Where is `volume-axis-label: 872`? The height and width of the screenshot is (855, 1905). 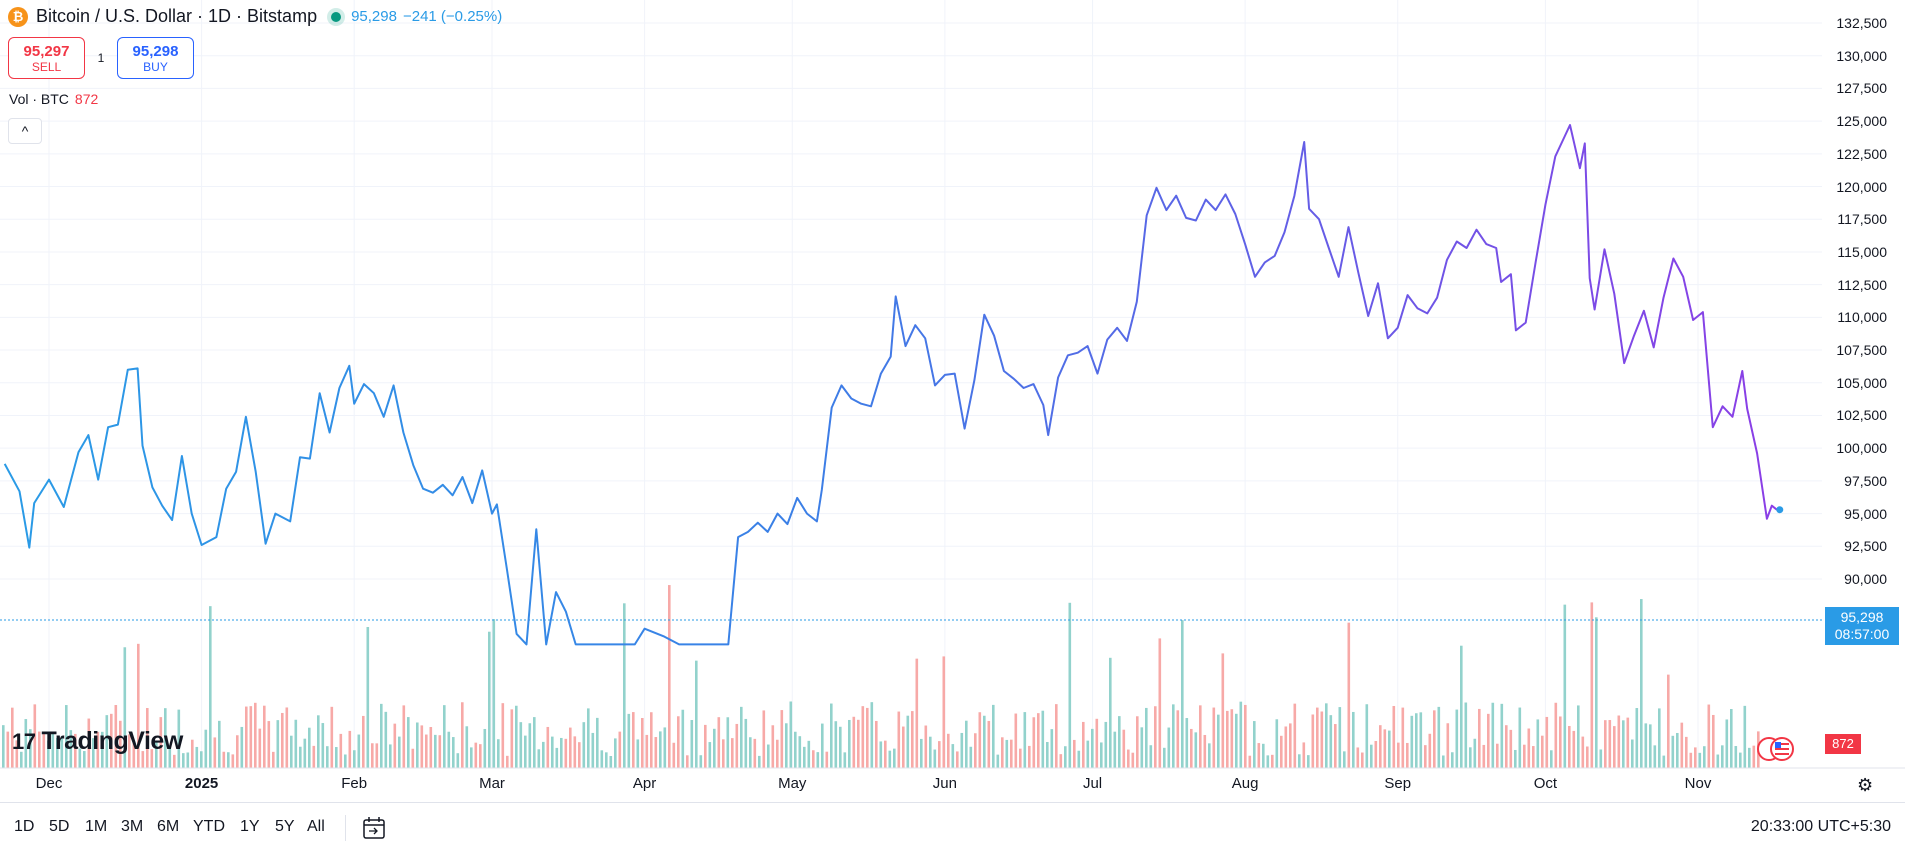
volume-axis-label: 872 is located at coordinates (1843, 744).